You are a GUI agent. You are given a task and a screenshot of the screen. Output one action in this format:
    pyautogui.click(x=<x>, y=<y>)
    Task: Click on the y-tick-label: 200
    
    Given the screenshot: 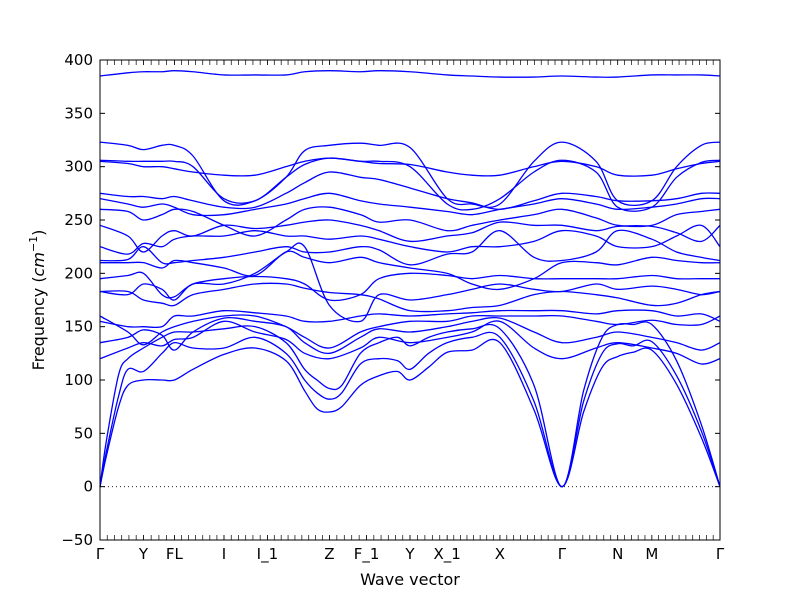 What is the action you would take?
    pyautogui.click(x=78, y=273)
    